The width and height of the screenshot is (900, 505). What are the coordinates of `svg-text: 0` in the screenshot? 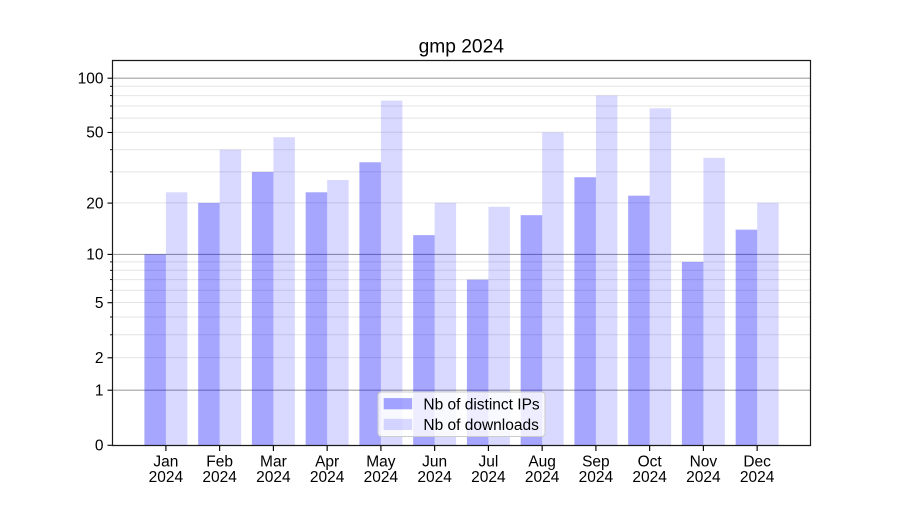 It's located at (99, 446).